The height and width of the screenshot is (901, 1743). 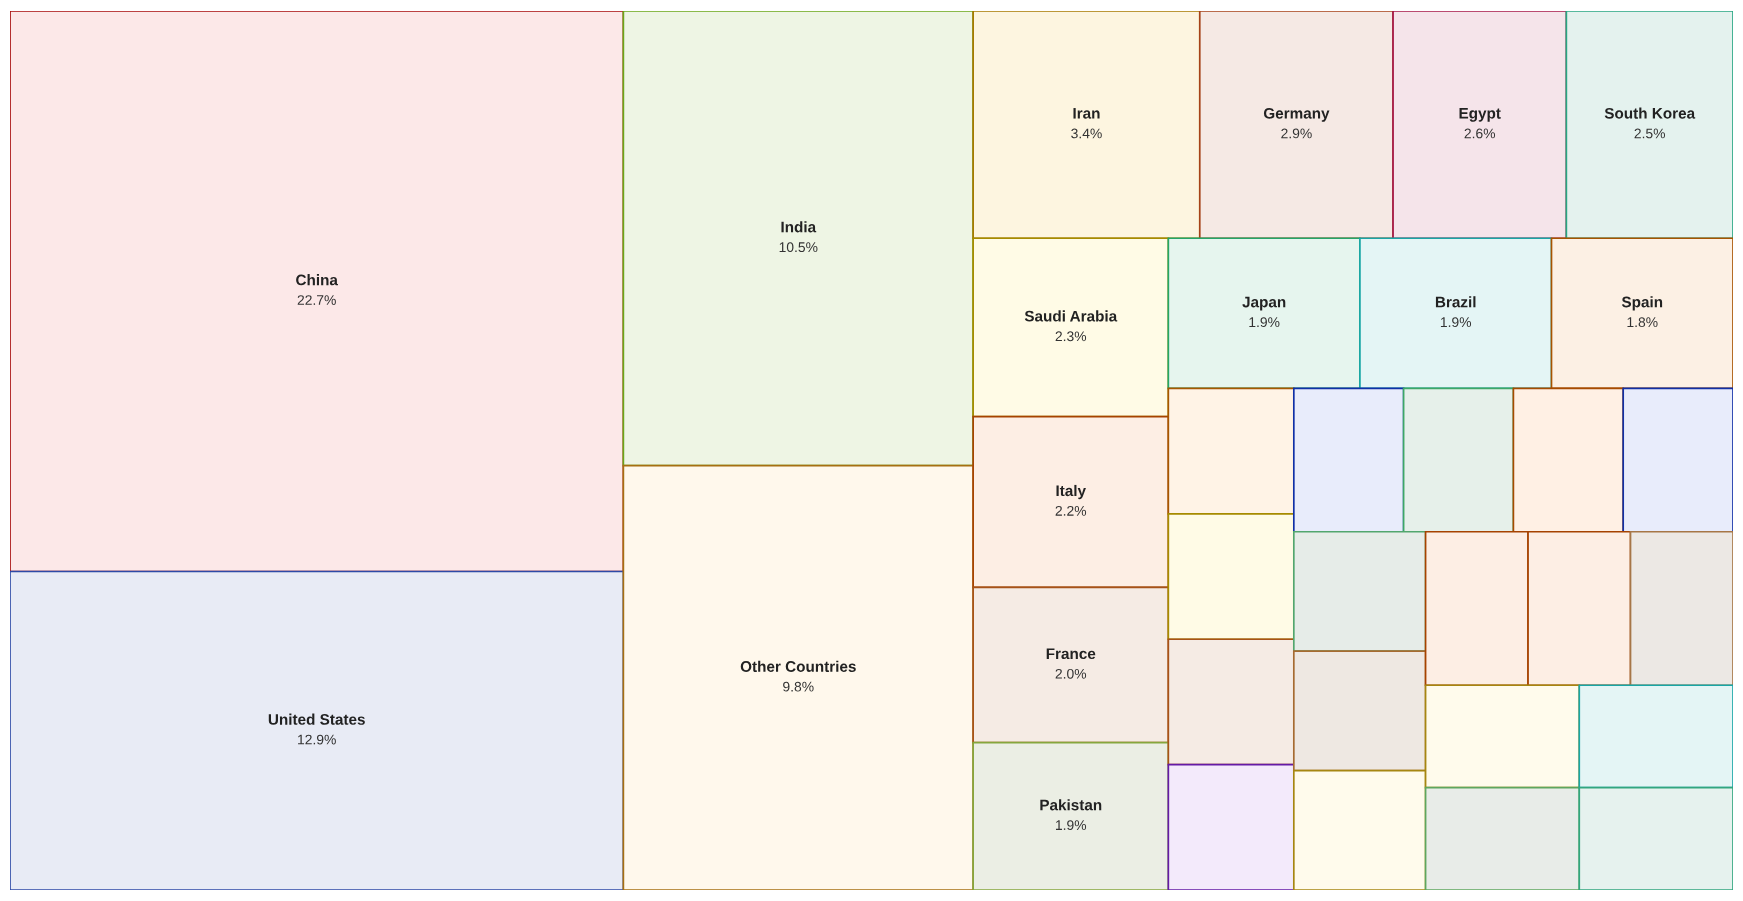 I want to click on category-label: South Korea, so click(x=1650, y=113).